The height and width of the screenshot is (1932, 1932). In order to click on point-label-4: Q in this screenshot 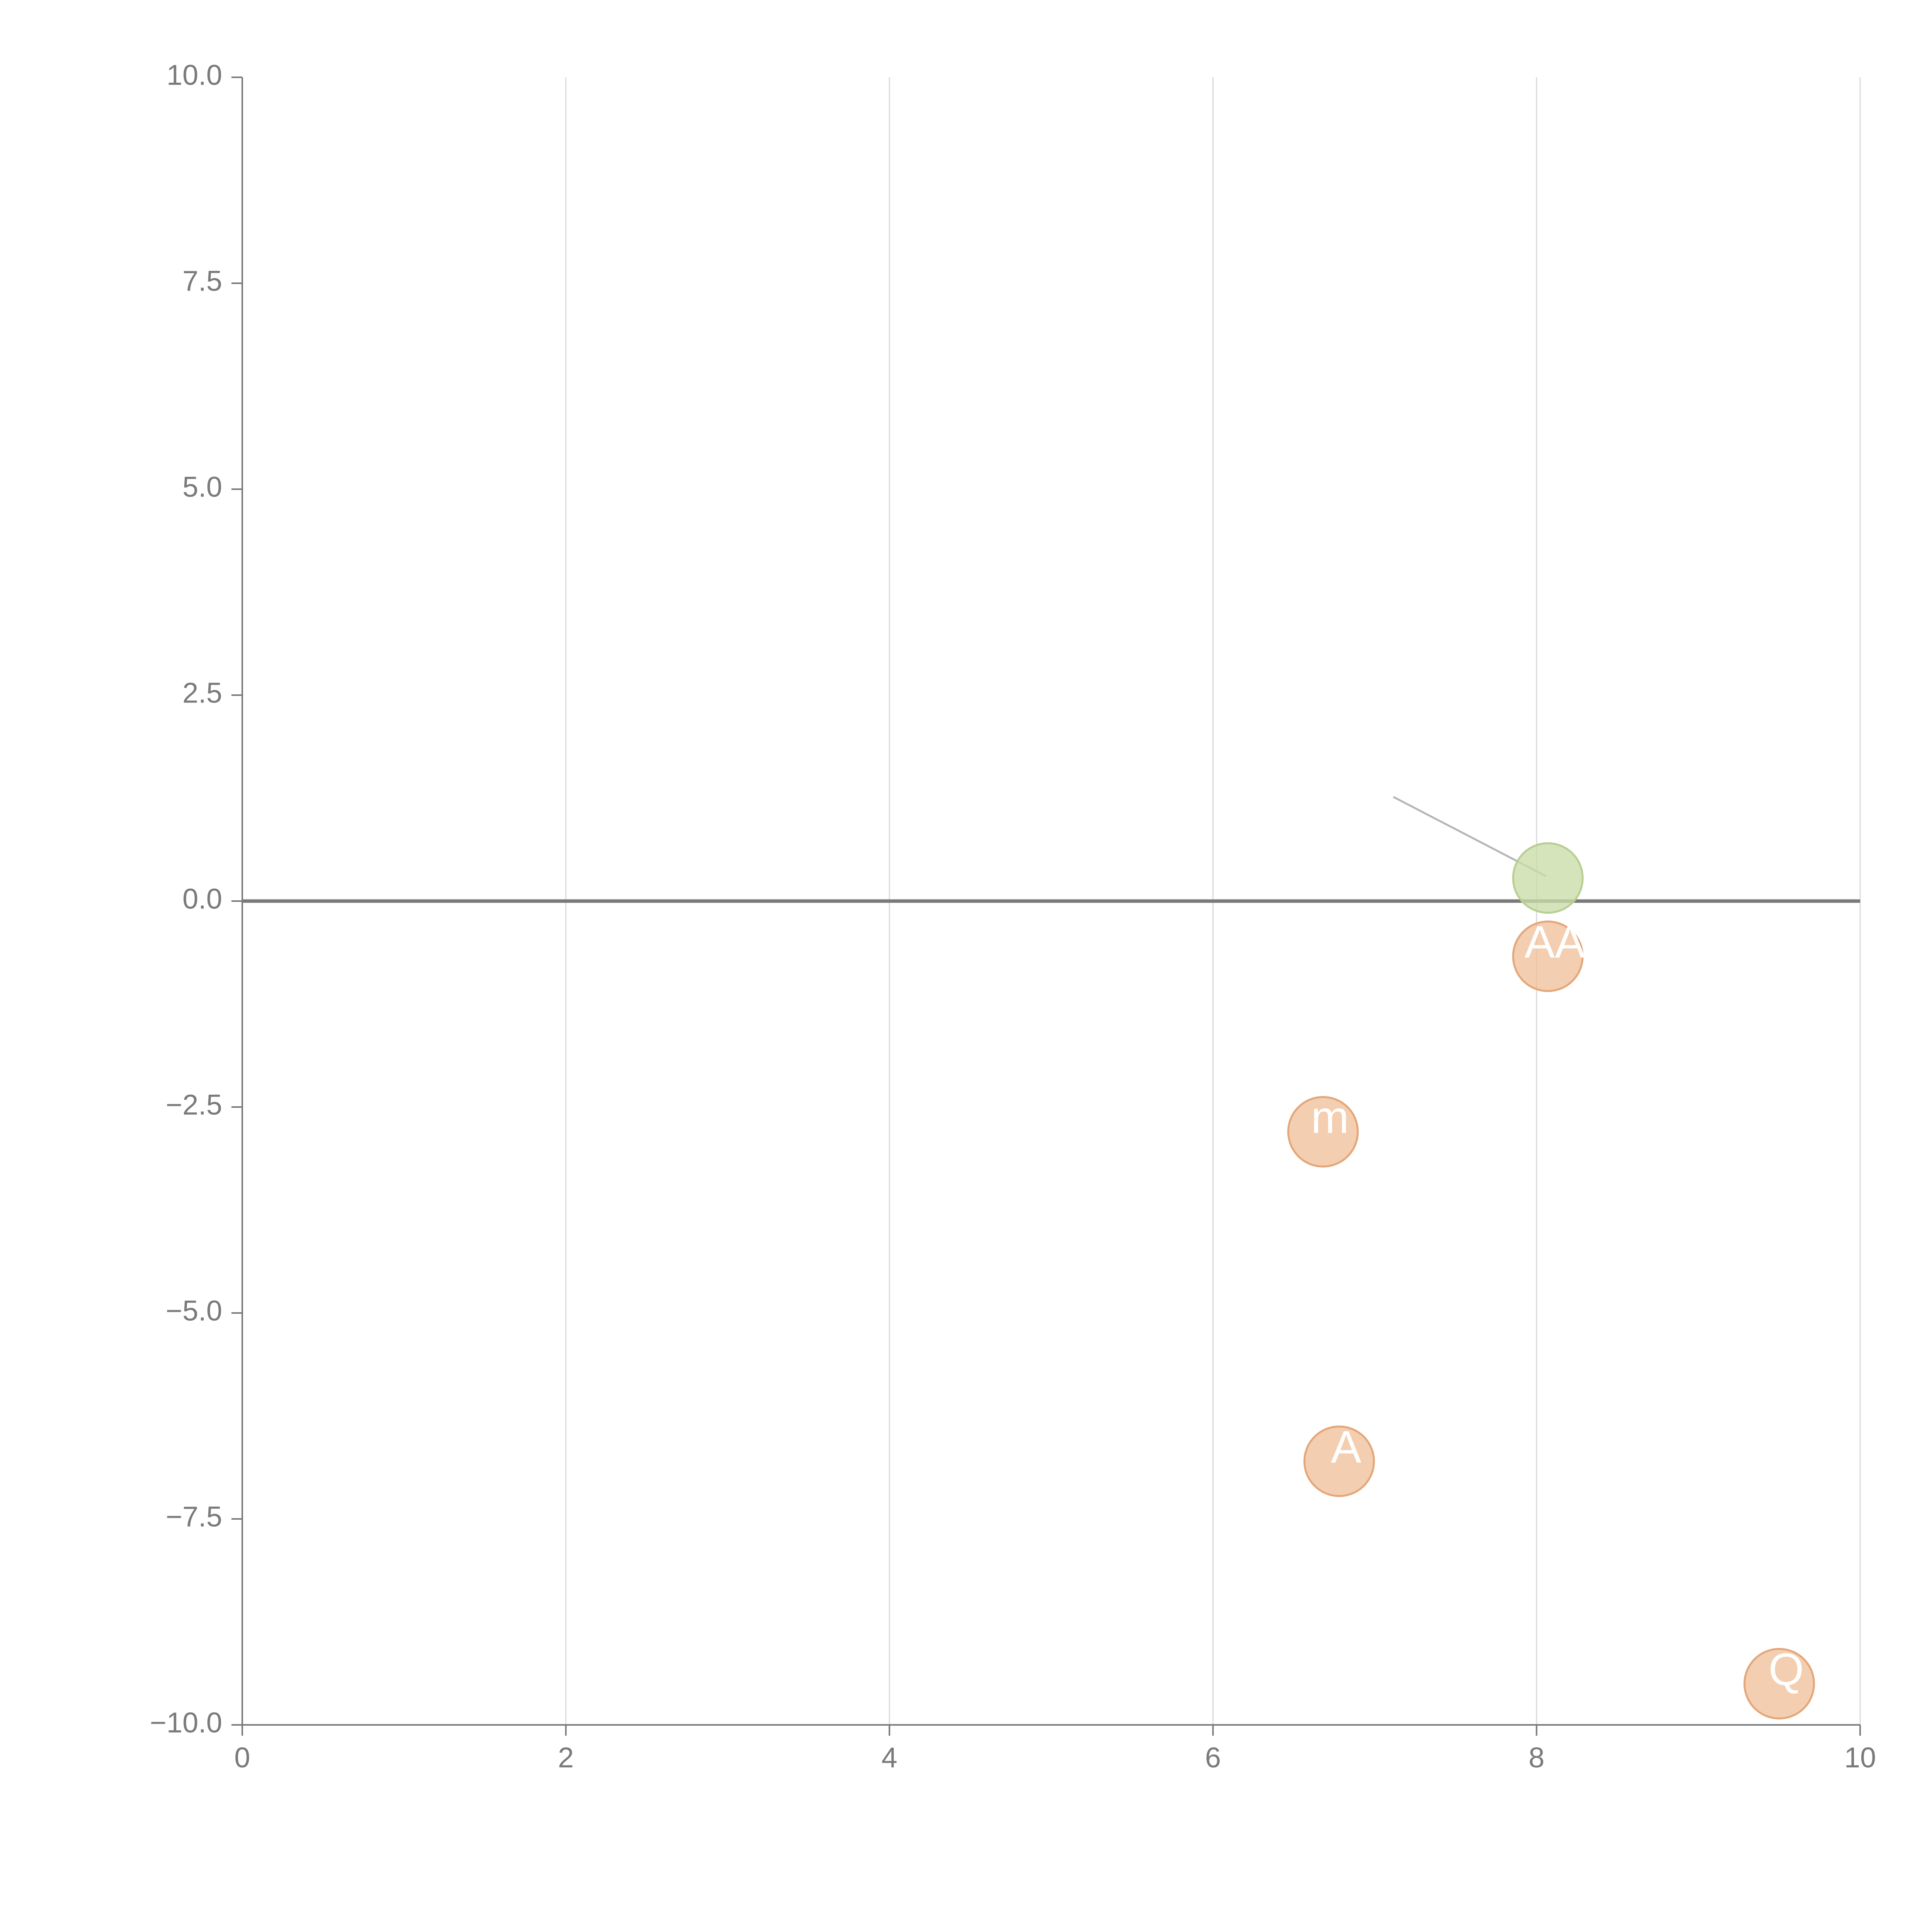, I will do `click(1786, 1670)`.